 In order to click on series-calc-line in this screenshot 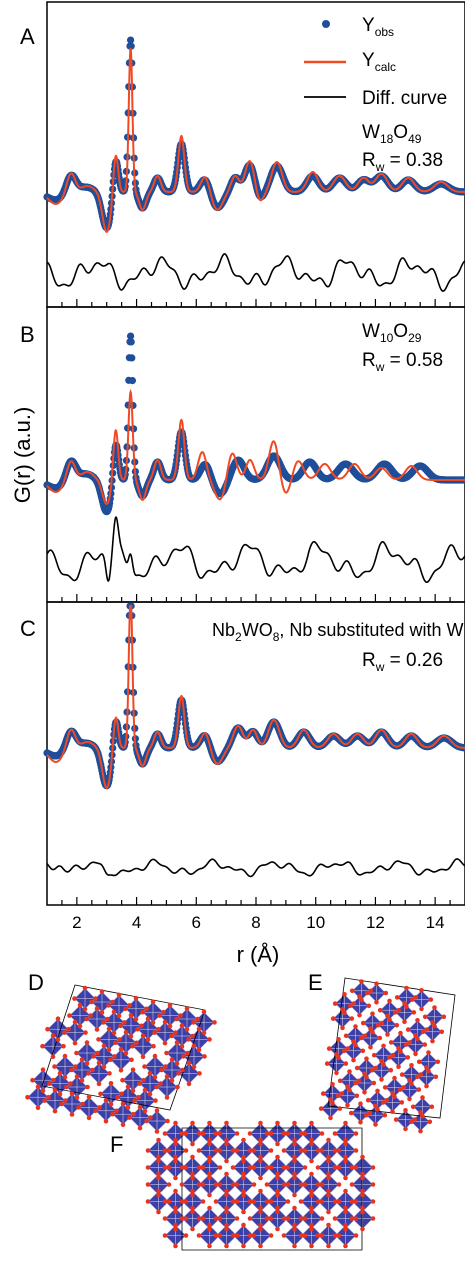, I will do `click(255, 446)`.